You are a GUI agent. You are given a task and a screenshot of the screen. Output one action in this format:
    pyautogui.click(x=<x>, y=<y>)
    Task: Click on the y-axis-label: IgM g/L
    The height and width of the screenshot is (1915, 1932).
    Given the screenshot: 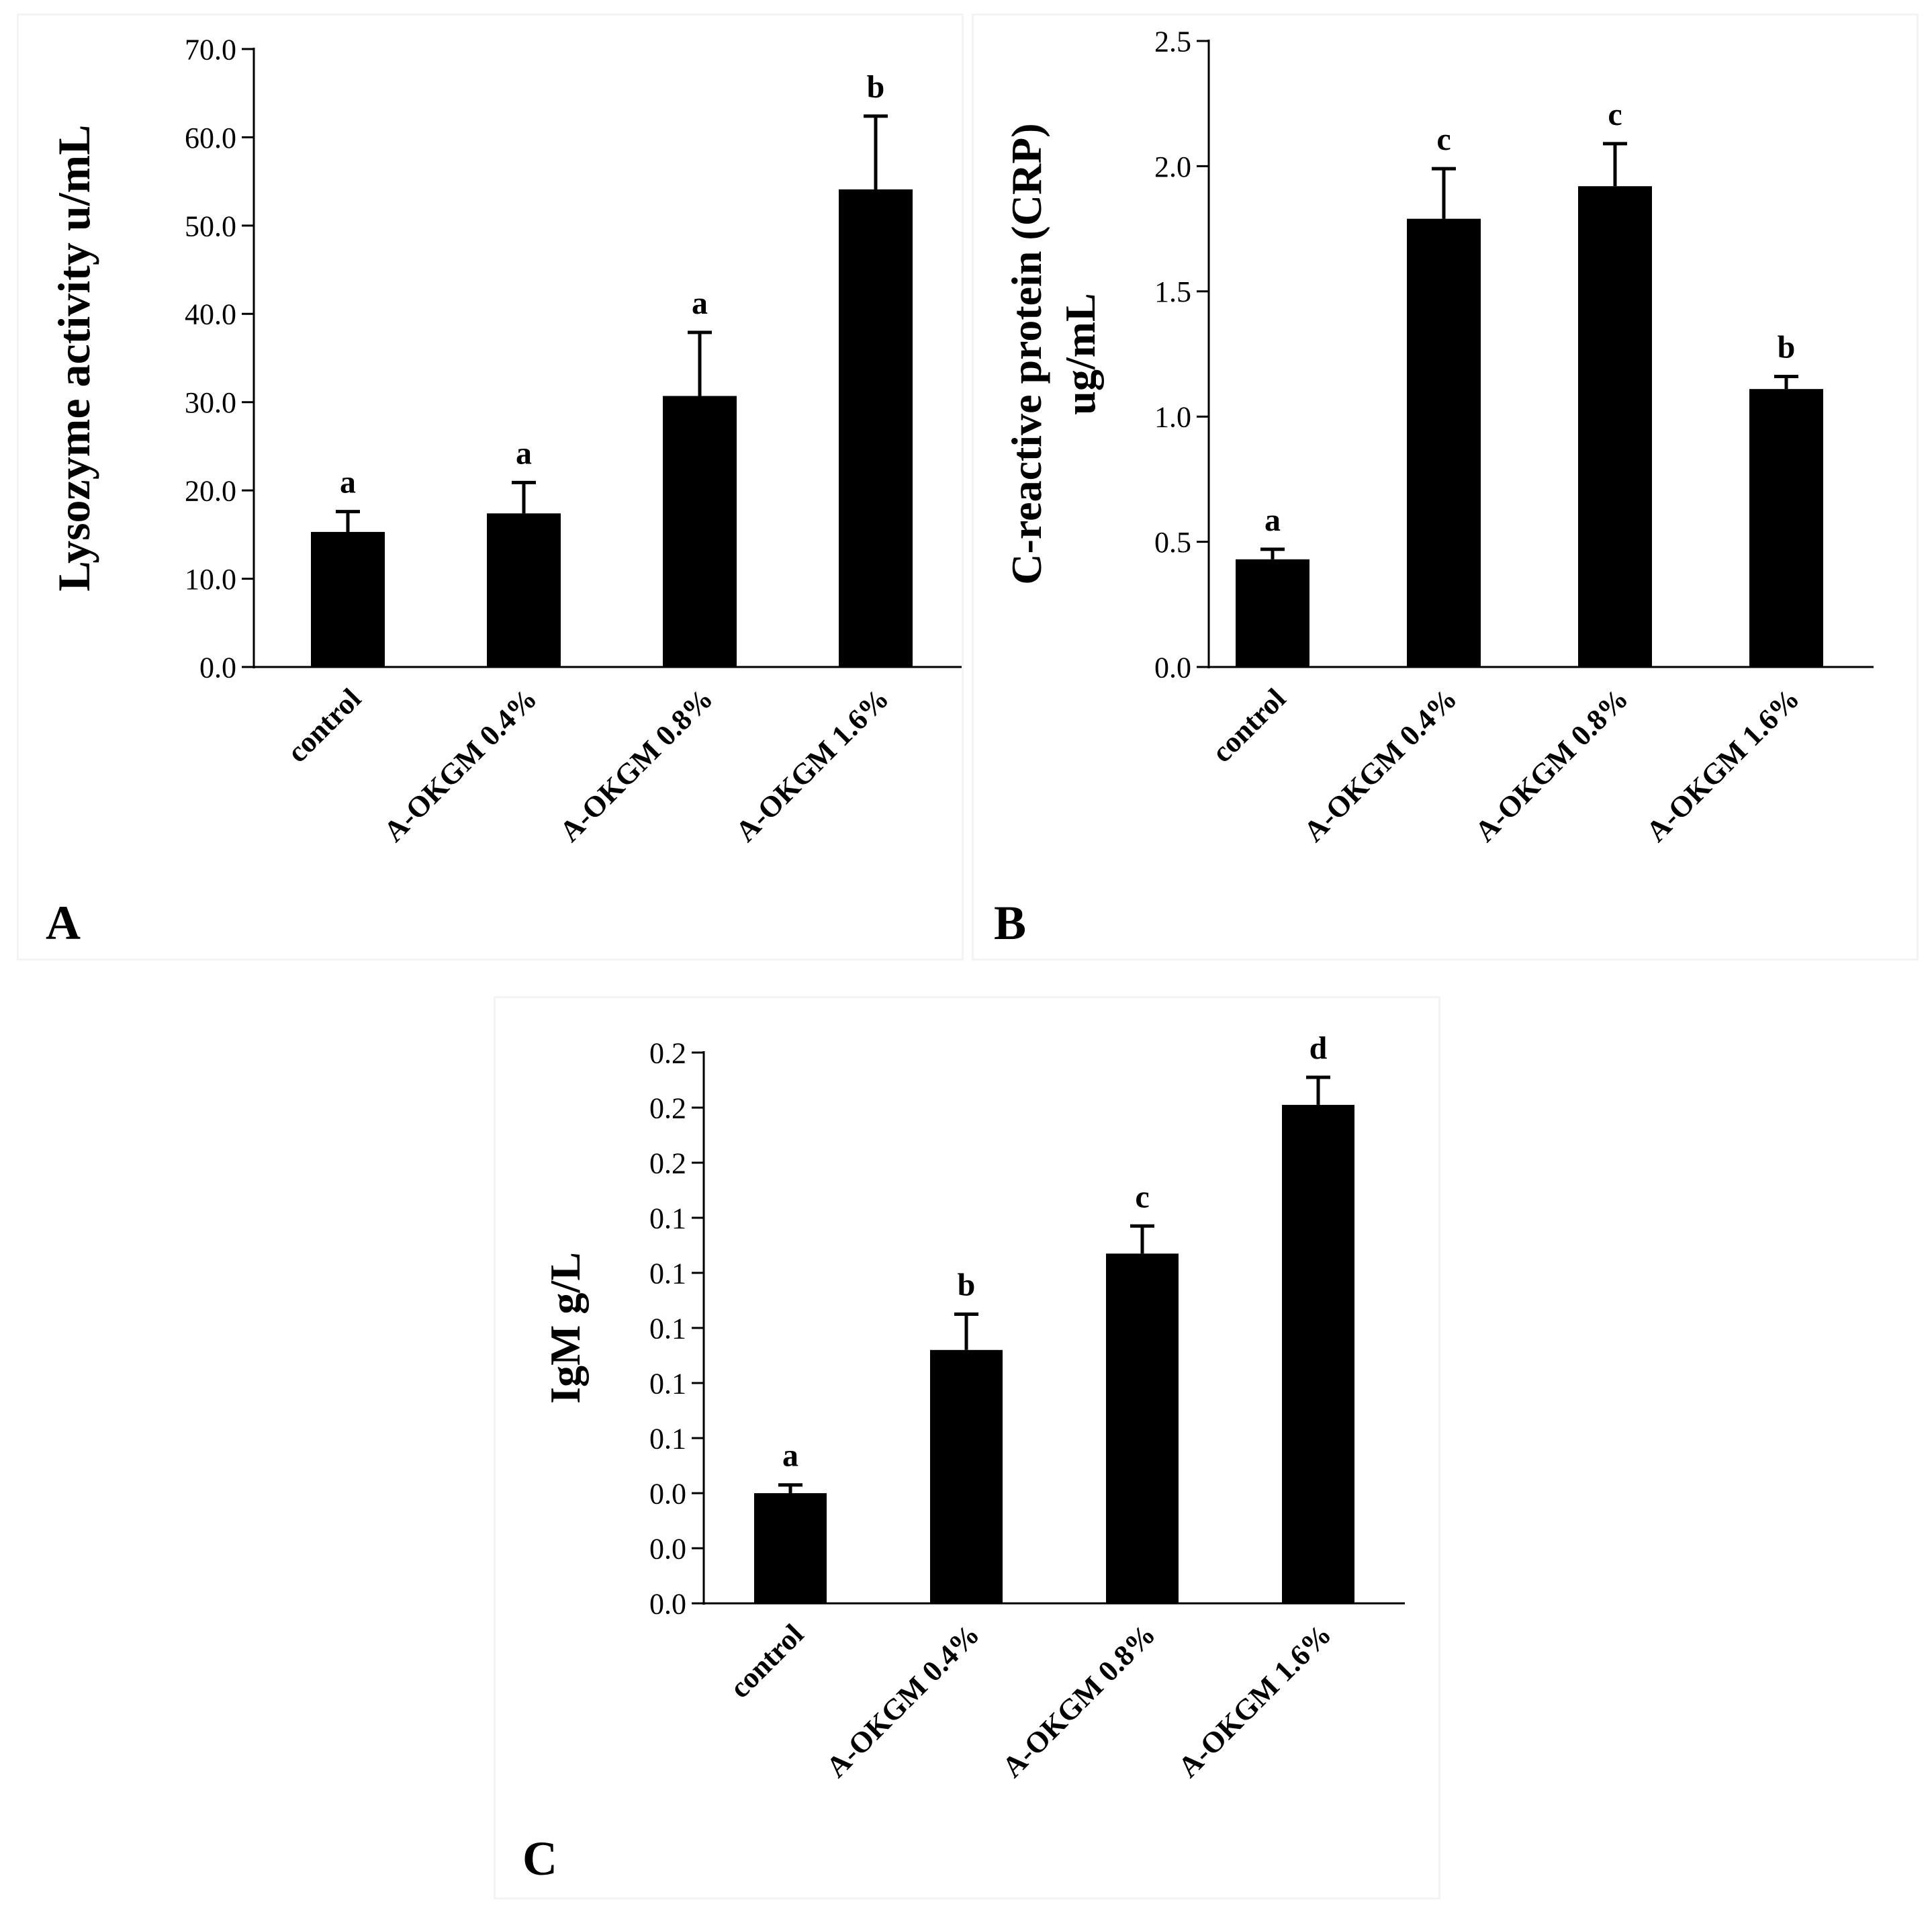 What is the action you would take?
    pyautogui.click(x=565, y=1328)
    